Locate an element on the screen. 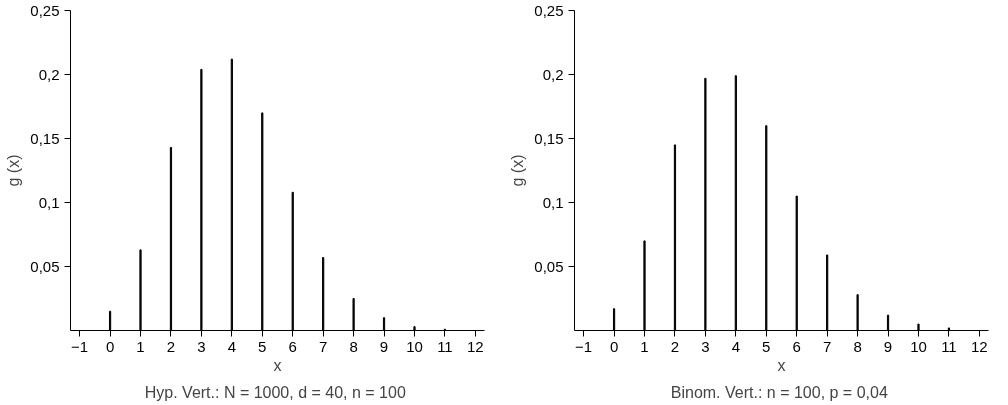 The width and height of the screenshot is (1008, 405). text: Hyp. Vert.: N = 1000, d = 40, n = 100 is located at coordinates (275, 392).